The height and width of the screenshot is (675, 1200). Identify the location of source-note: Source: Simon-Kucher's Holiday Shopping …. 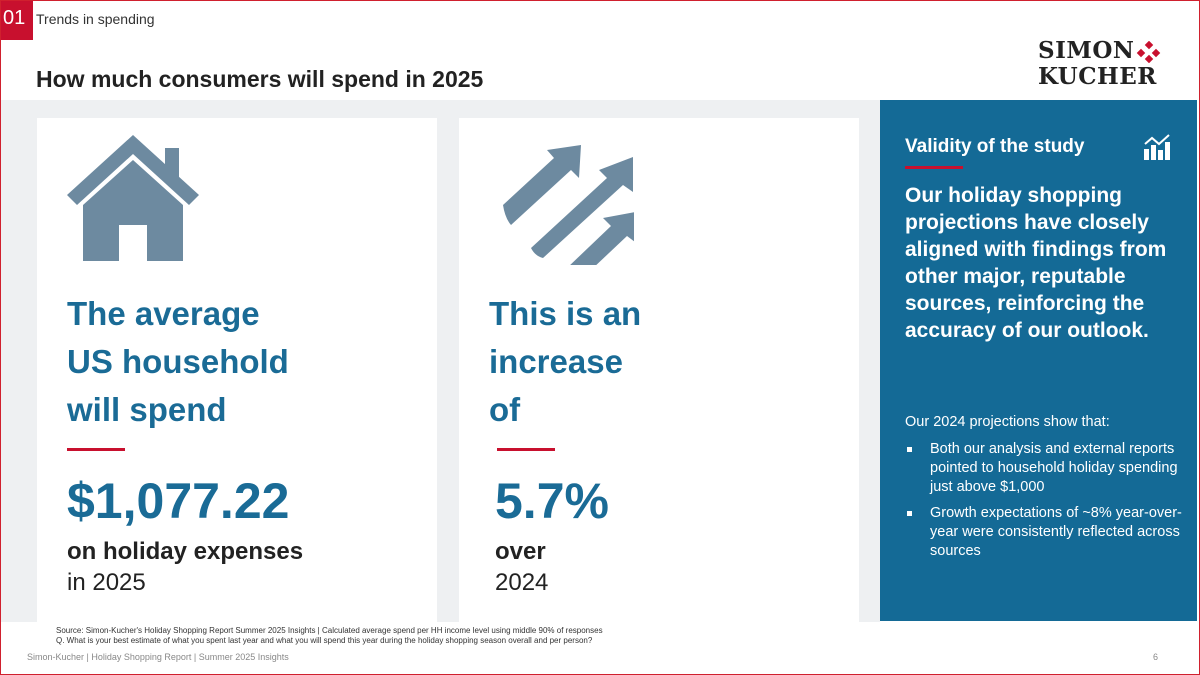
(329, 635).